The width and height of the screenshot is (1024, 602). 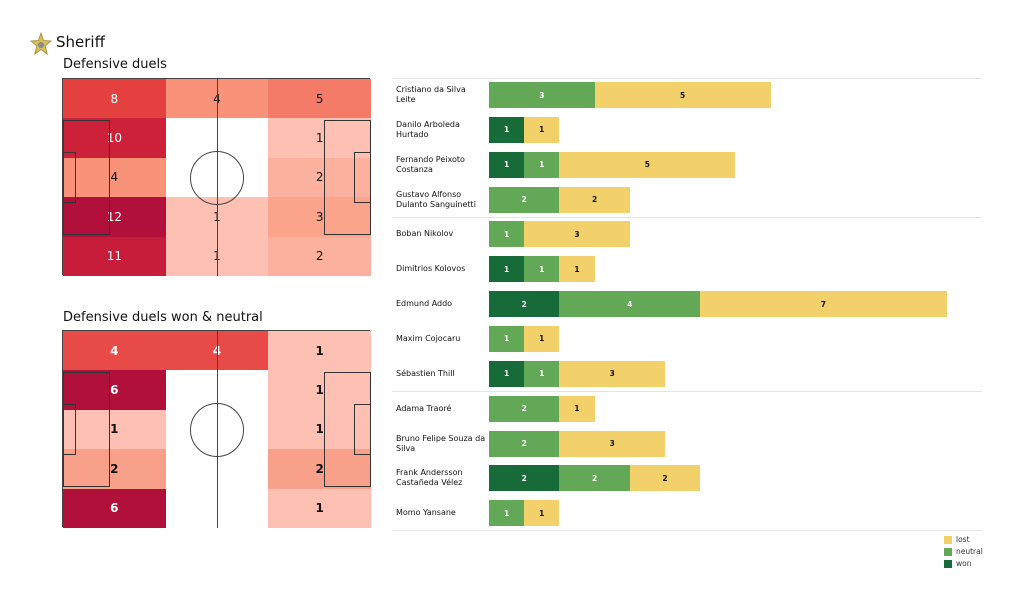 I want to click on heatmap-cell: 8, so click(x=114, y=99).